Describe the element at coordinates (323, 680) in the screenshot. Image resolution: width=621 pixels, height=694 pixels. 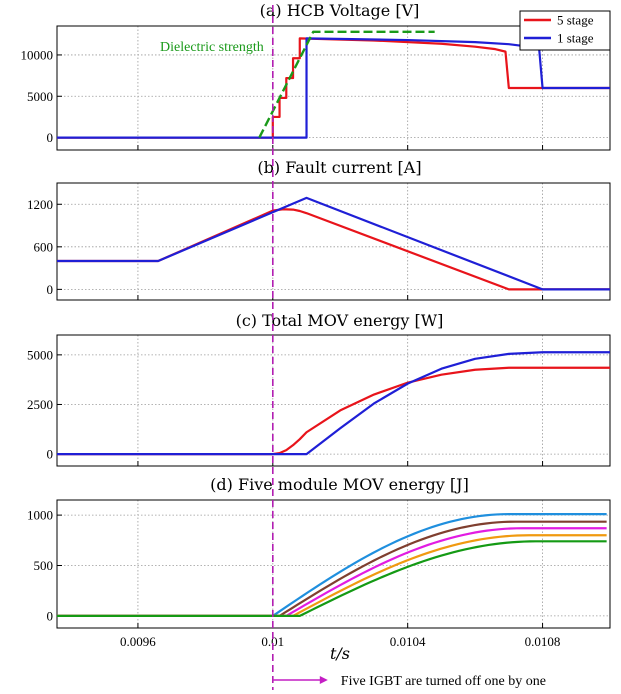
I see `annotation-arrow-head` at that location.